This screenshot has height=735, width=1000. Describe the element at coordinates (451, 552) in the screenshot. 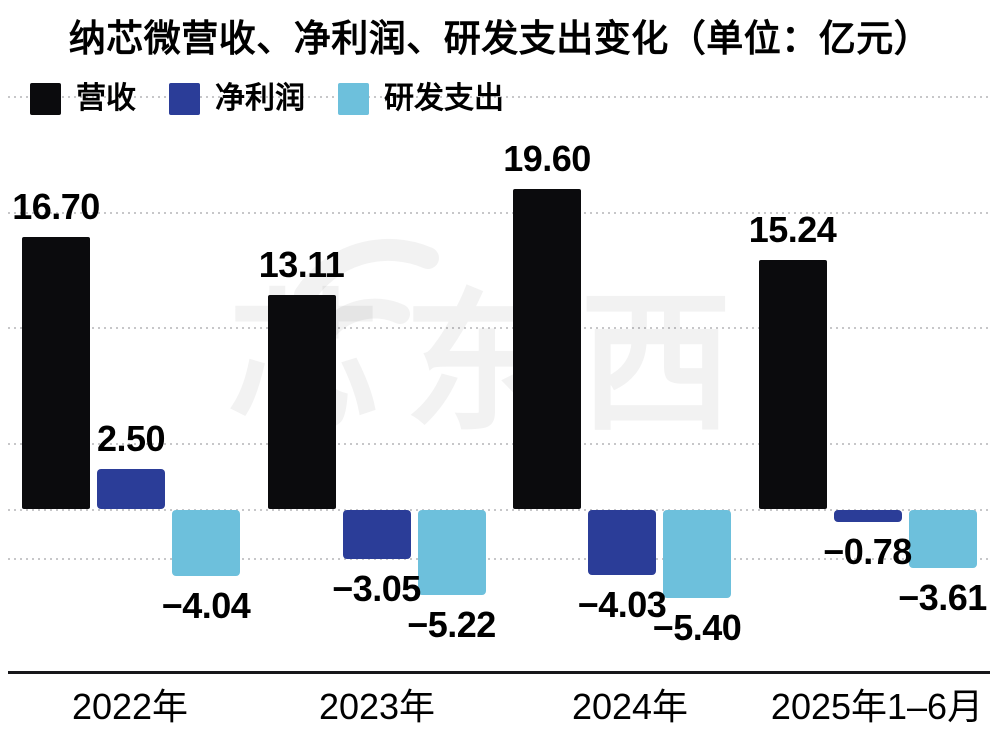

I see `bar-rd-spend-2023` at that location.